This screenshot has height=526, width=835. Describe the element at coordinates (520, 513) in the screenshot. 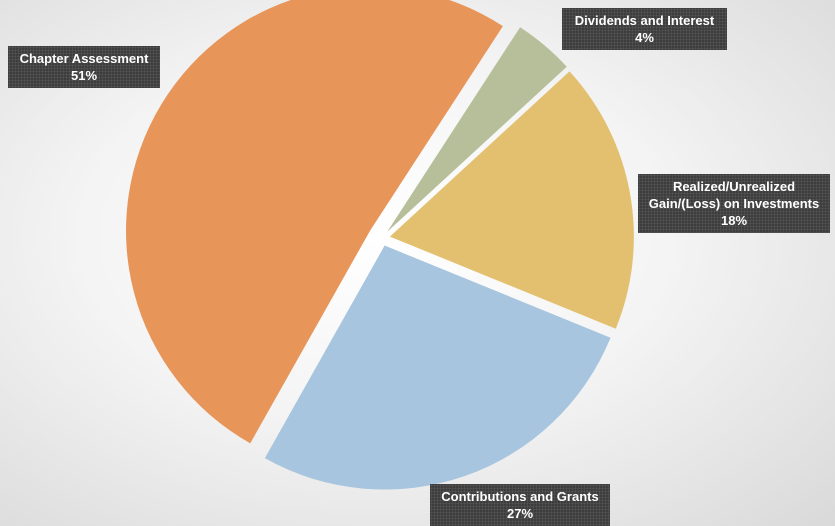

I see `label-value: 27%` at that location.